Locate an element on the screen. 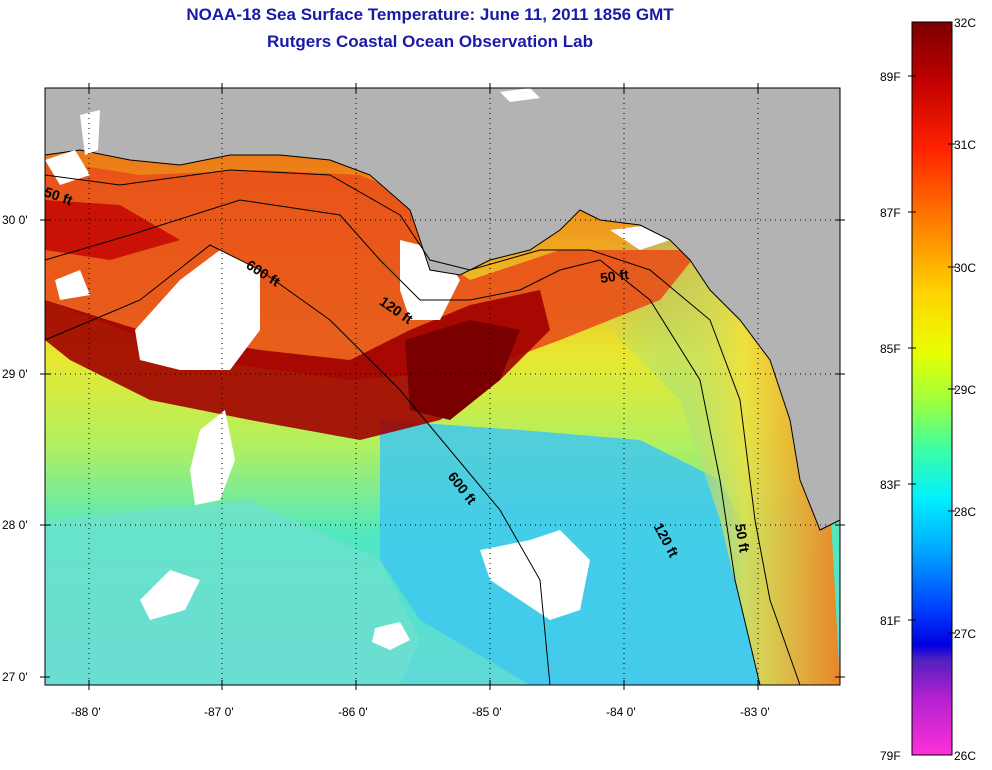 This screenshot has width=992, height=770. lon-label-84: -84 0' is located at coordinates (621, 712).